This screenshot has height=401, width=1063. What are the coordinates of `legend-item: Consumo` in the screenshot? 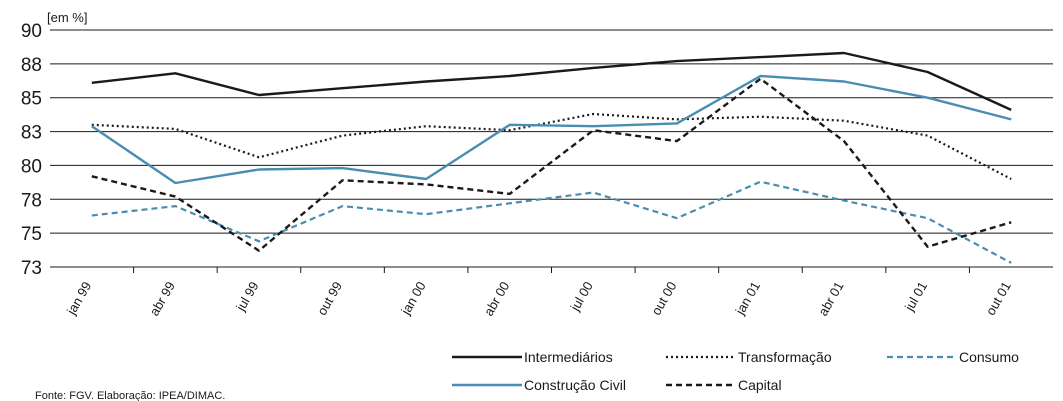 It's located at (953, 357).